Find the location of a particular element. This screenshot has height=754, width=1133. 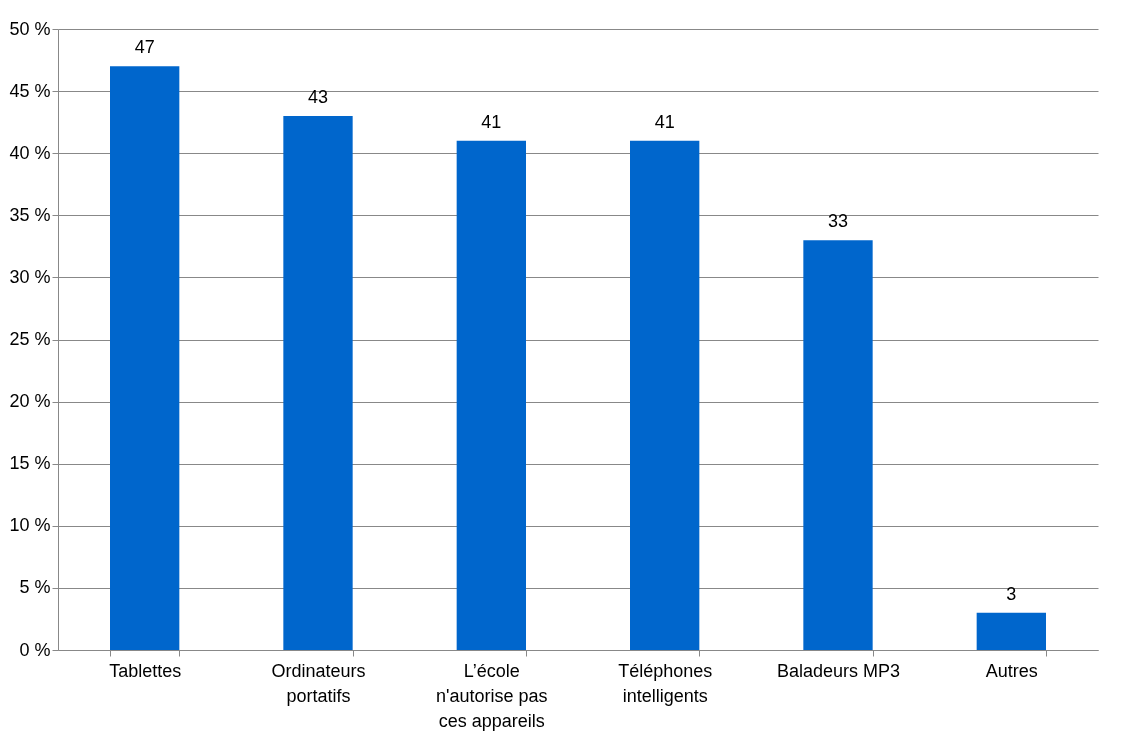

y-tick-label: 45 % is located at coordinates (30, 90).